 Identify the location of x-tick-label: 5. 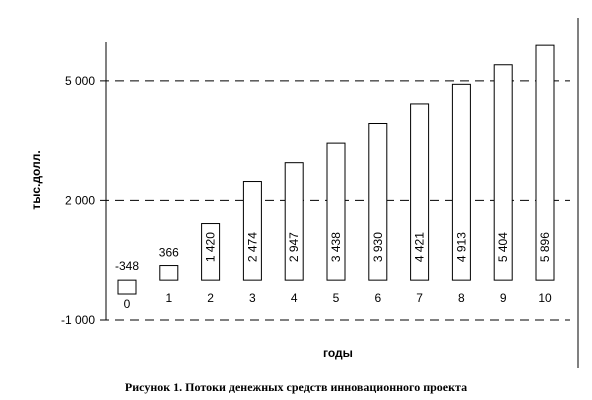
(336, 298).